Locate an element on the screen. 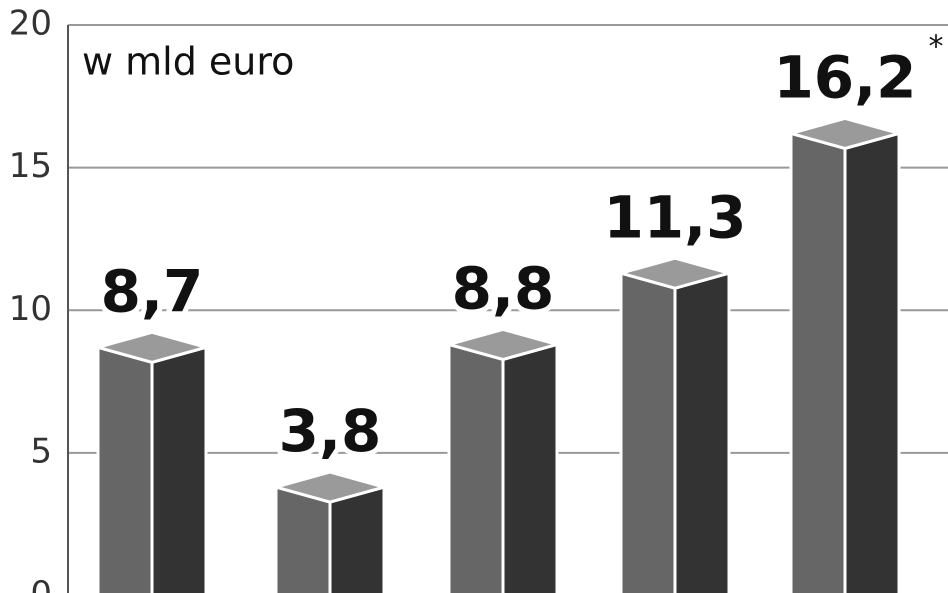 This screenshot has height=593, width=948. chart-subtitle: w mld euro is located at coordinates (188, 62).